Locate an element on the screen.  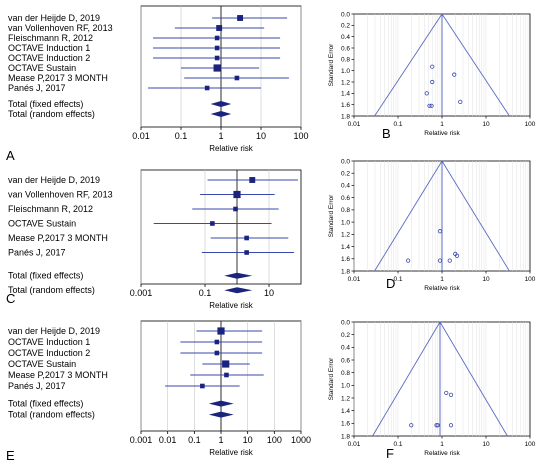
panel-letter-a: A is located at coordinates (10, 155).